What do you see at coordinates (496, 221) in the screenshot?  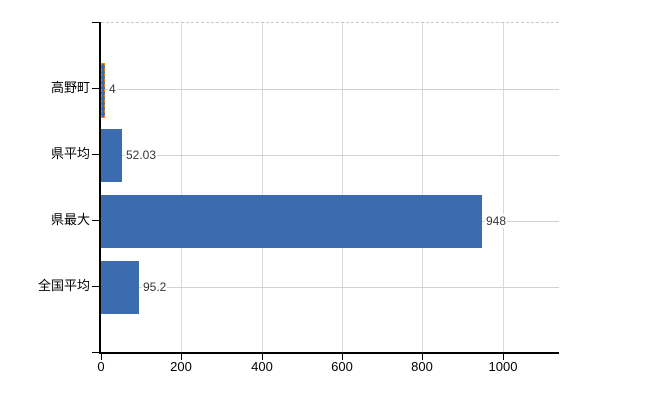 I see `value-label: 948` at bounding box center [496, 221].